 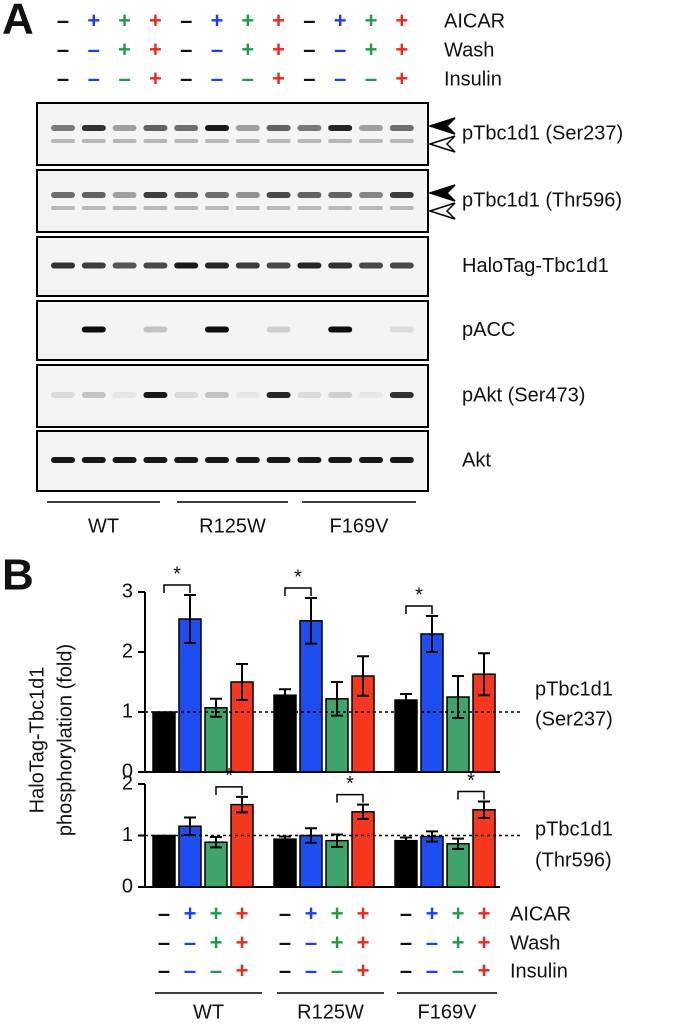 What do you see at coordinates (574, 689) in the screenshot?
I see `series-label: pTbc1d1` at bounding box center [574, 689].